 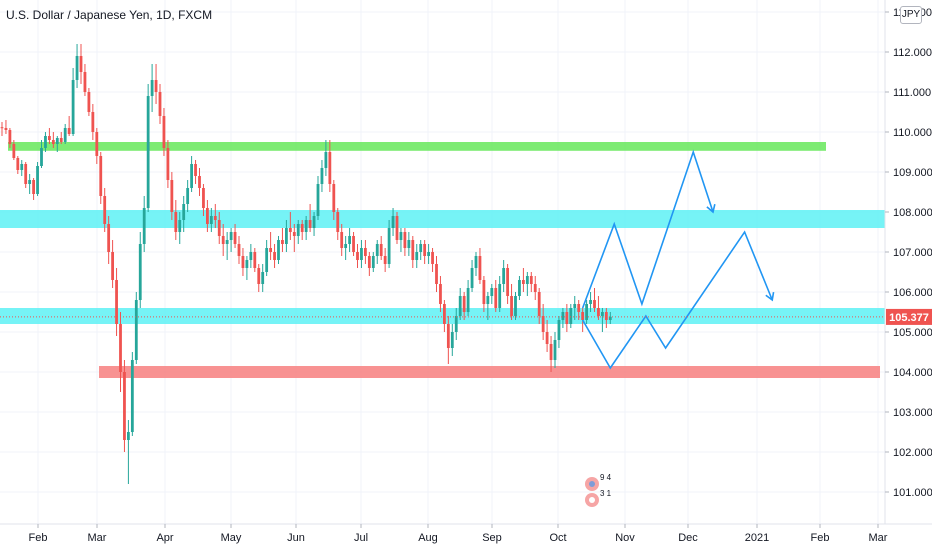 I want to click on zone-red, so click(x=489, y=372).